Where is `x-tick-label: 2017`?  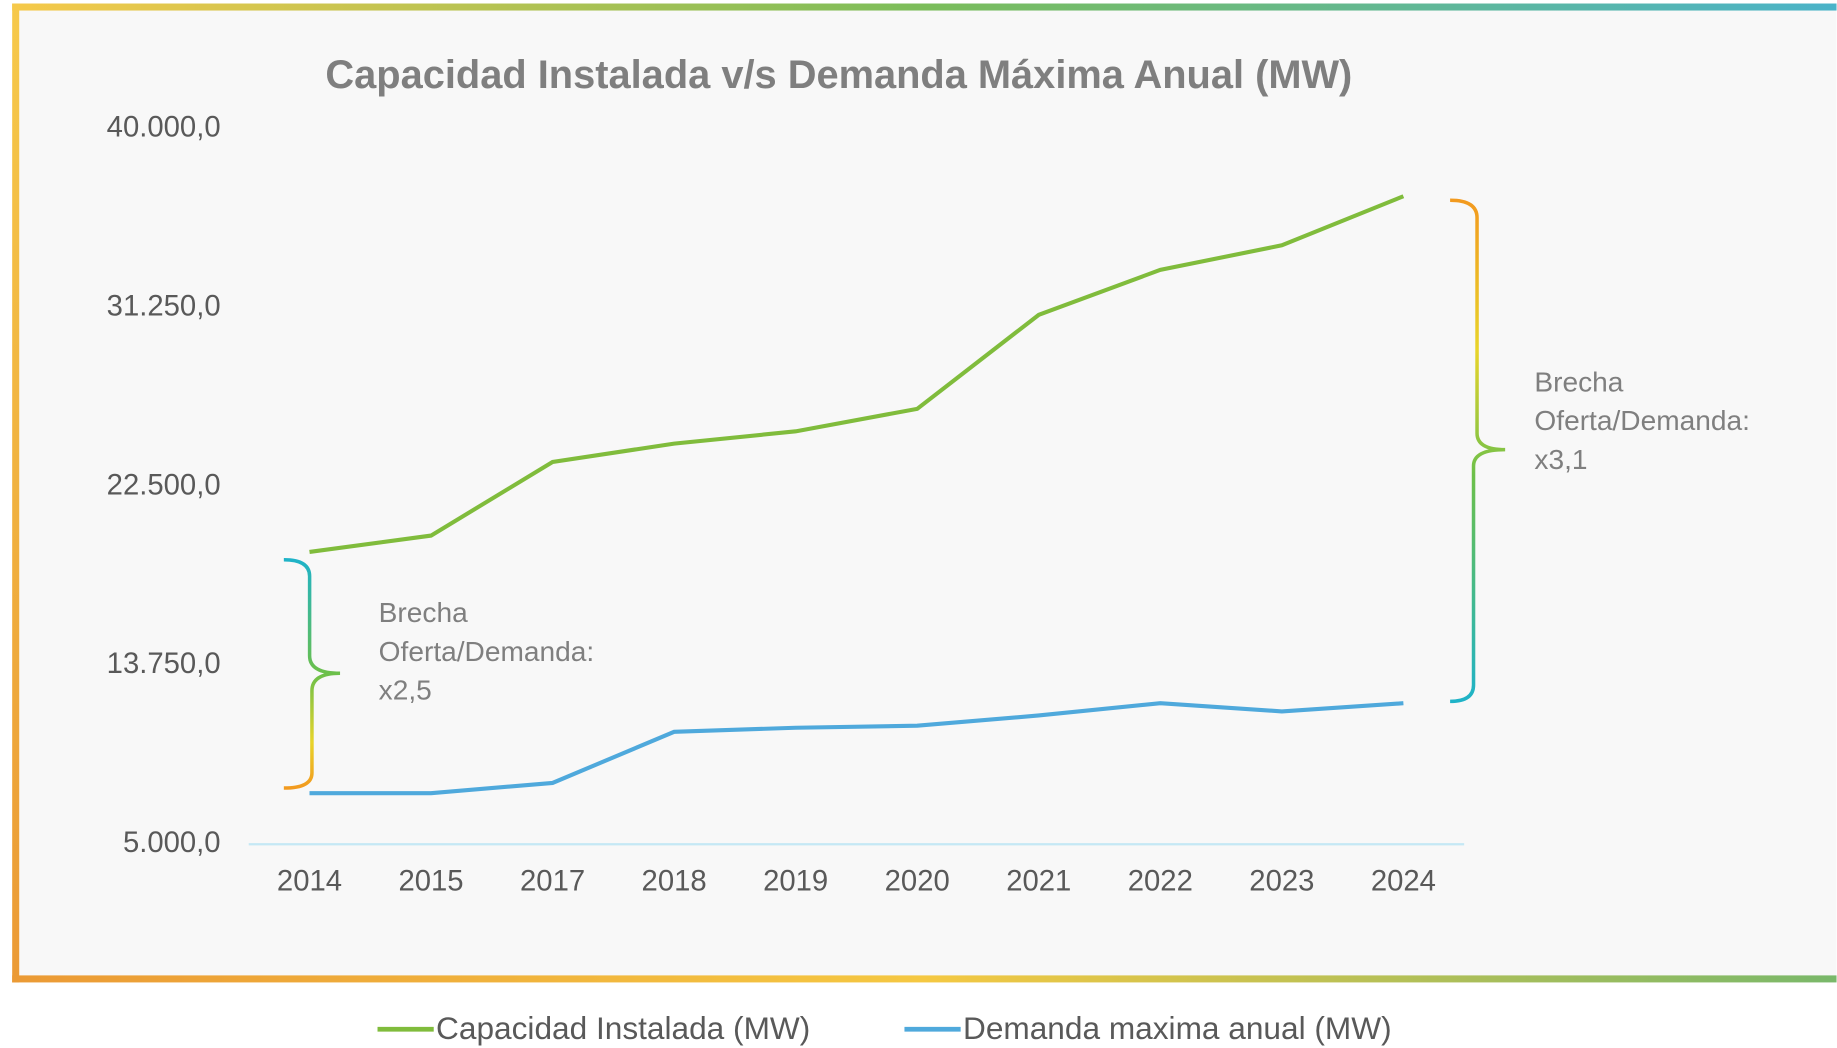
x-tick-label: 2017 is located at coordinates (552, 882).